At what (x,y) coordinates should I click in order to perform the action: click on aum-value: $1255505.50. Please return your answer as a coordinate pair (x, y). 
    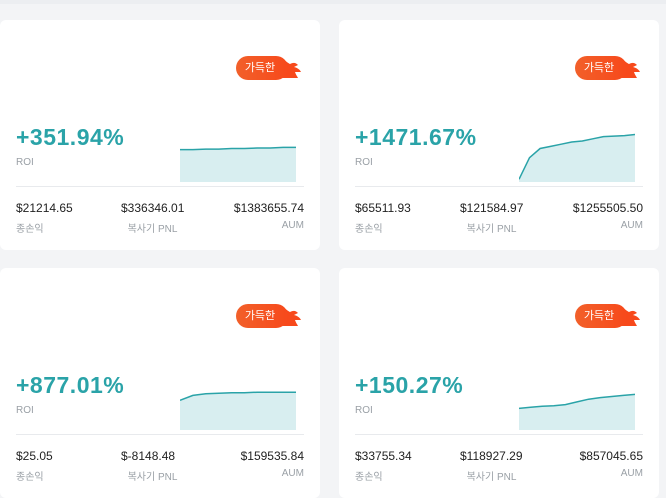
    Looking at the image, I should click on (607, 208).